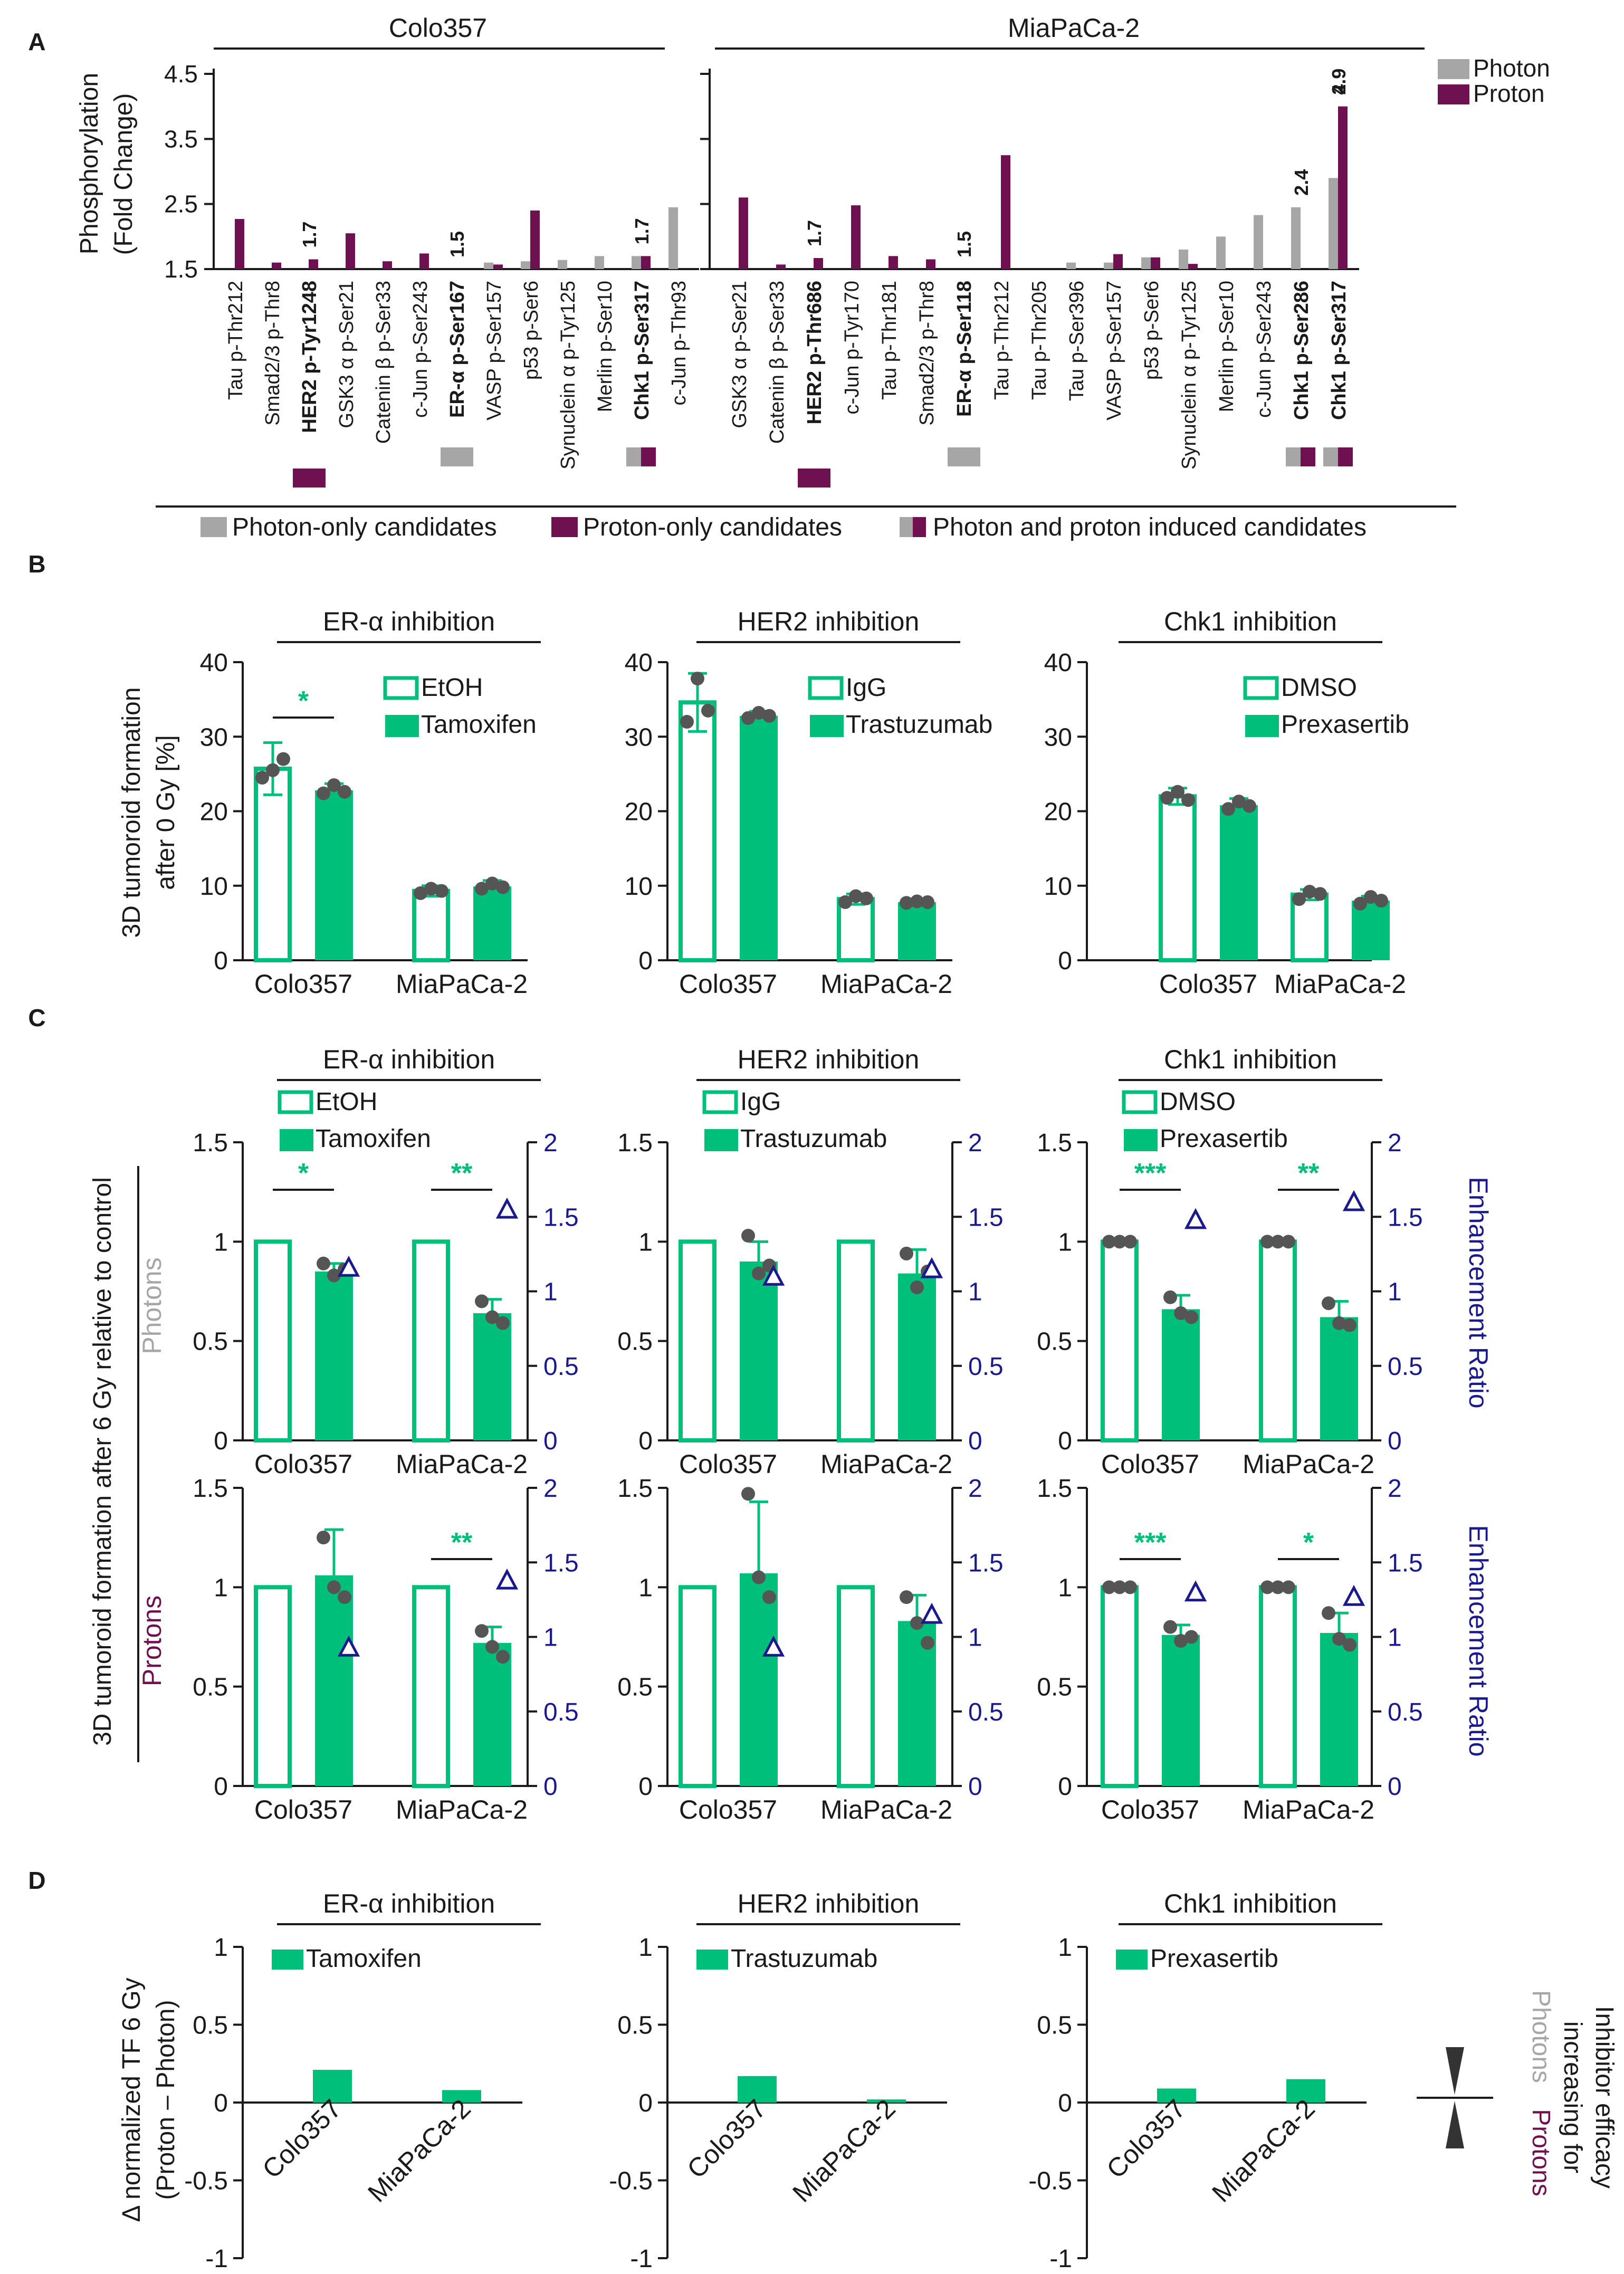 The image size is (1624, 2274). Describe the element at coordinates (89, 163) in the screenshot. I see `panel-a-ylabel: Phosphorylation` at that location.